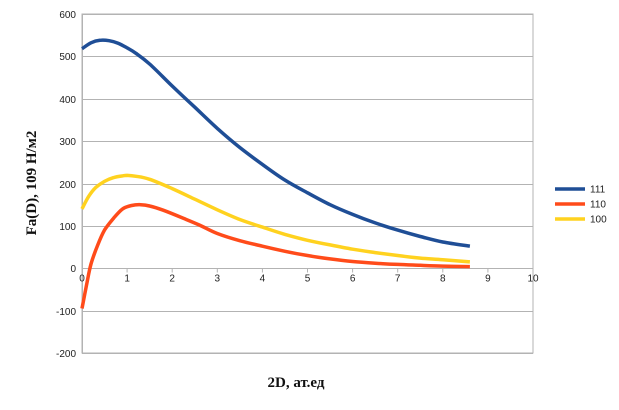 The width and height of the screenshot is (619, 410). I want to click on x-tick-label: 5, so click(308, 279).